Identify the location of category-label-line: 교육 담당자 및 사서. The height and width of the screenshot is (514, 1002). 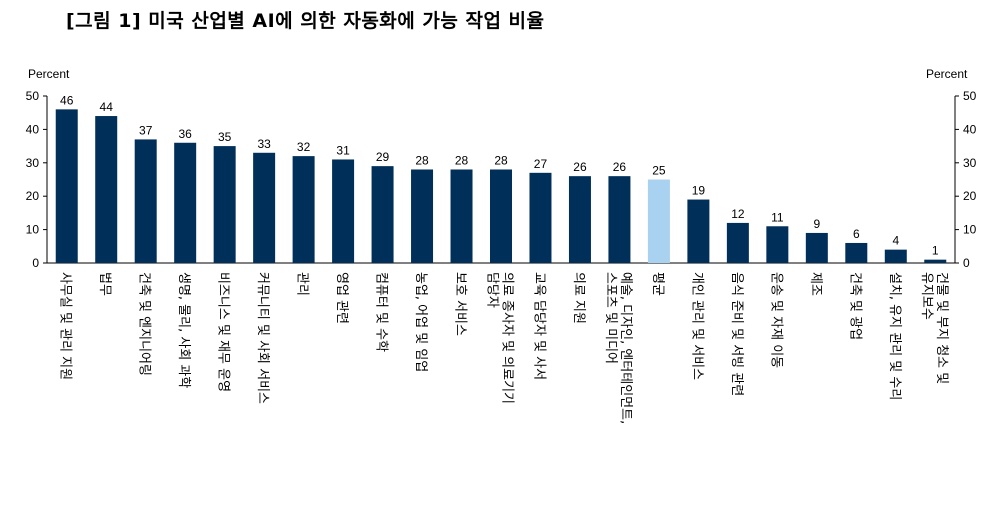
(538, 326).